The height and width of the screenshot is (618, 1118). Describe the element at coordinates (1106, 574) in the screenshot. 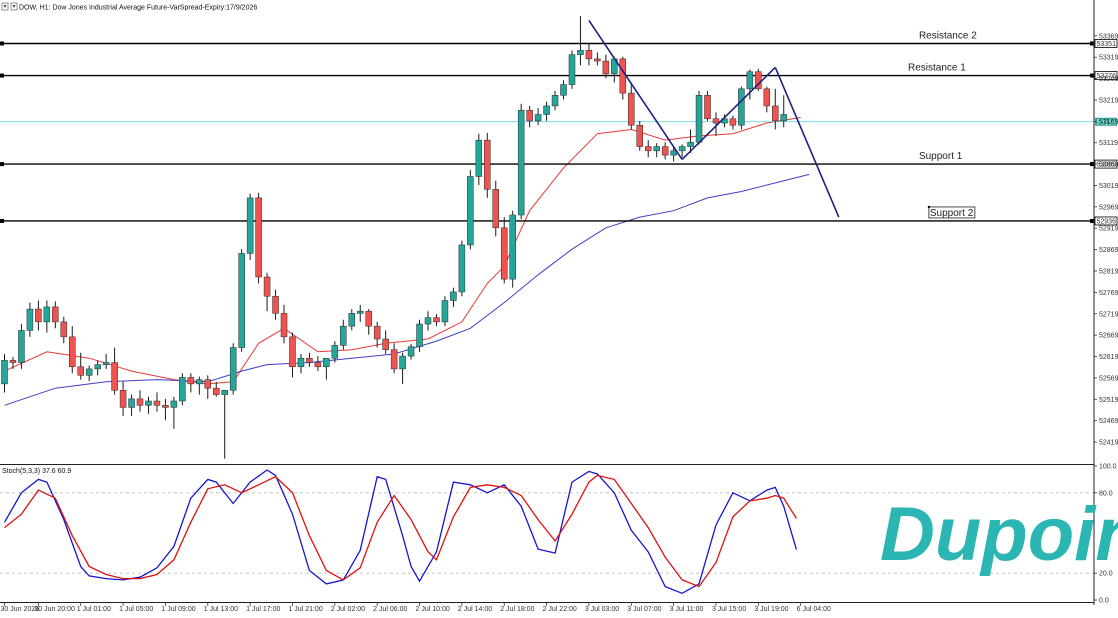

I see `stoch-tick-label: 20.0` at that location.